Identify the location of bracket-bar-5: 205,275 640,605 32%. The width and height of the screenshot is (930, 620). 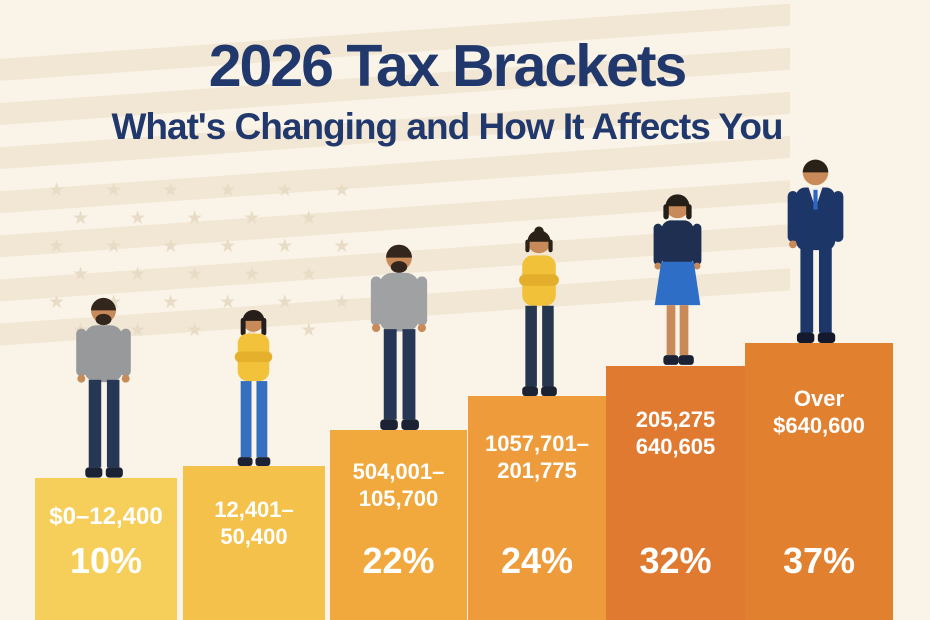
(675, 493).